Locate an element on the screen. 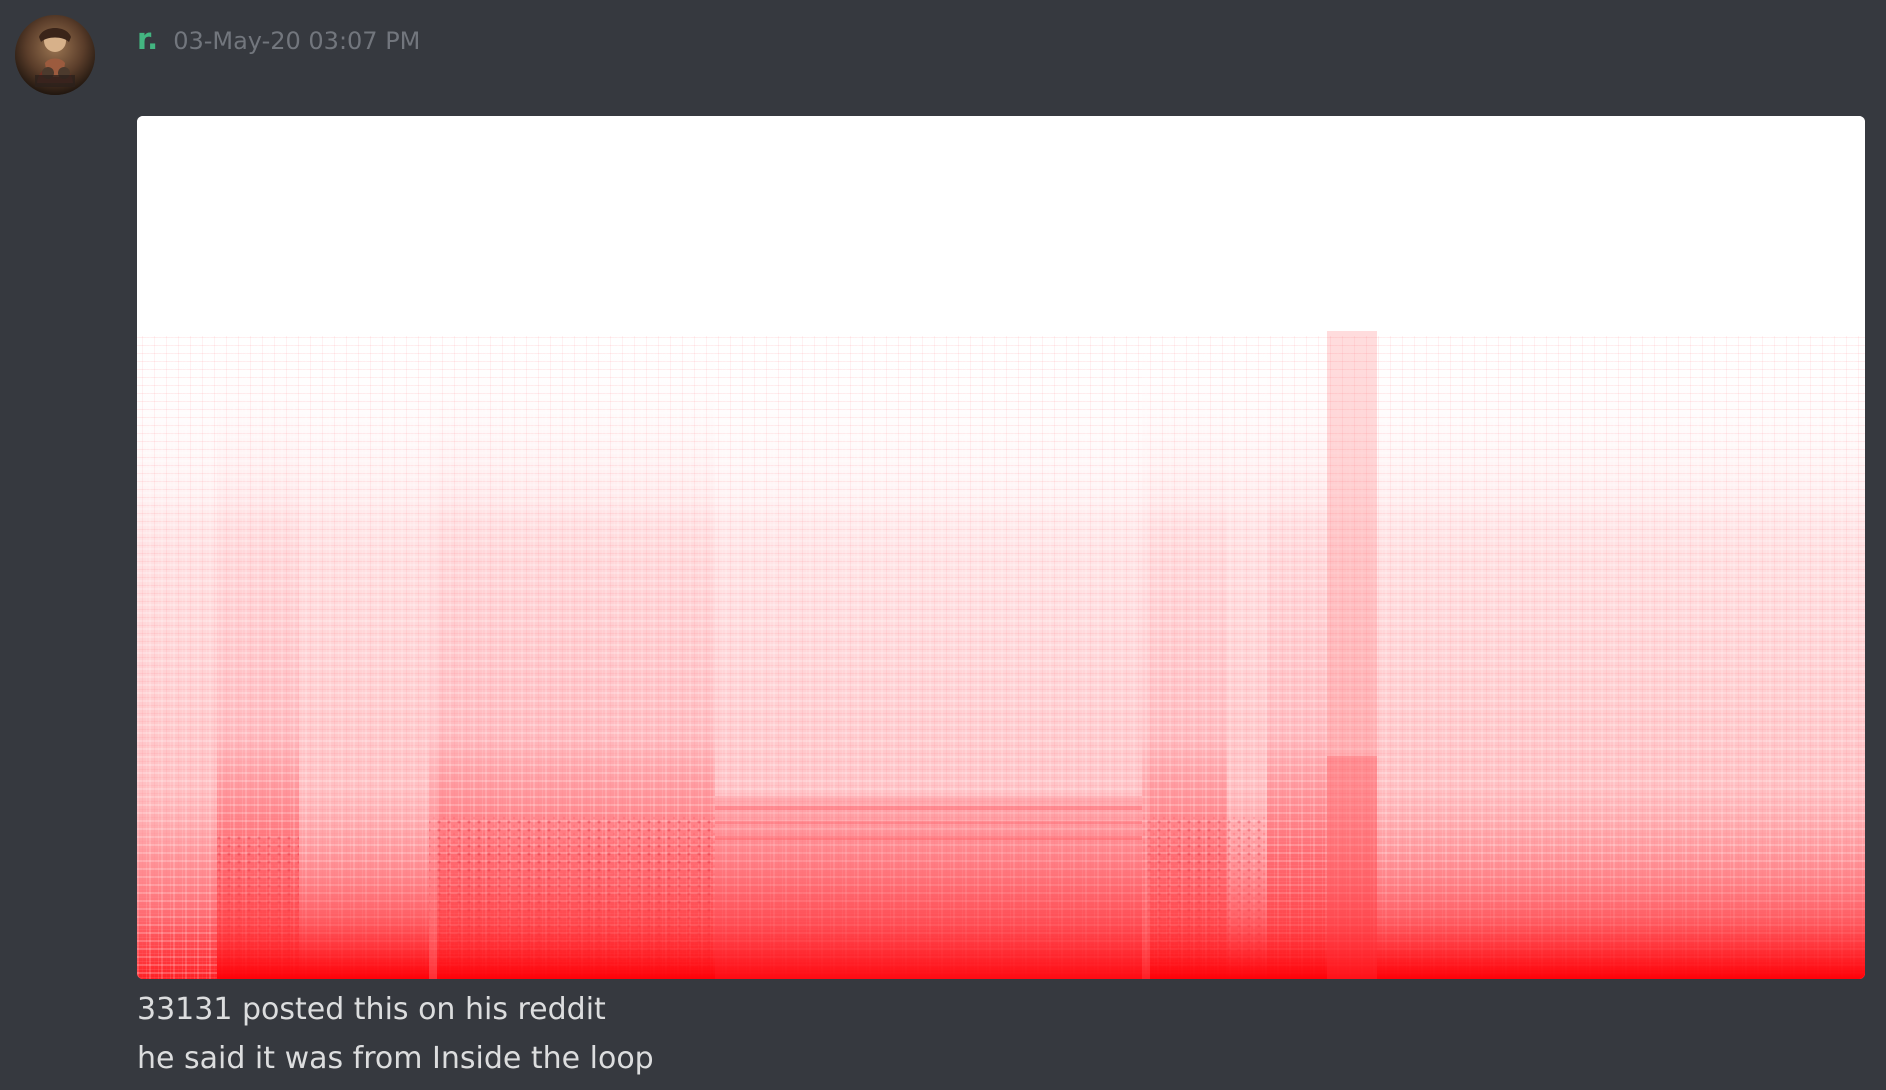 Image resolution: width=1886 pixels, height=1090 pixels. username: r. is located at coordinates (148, 39).